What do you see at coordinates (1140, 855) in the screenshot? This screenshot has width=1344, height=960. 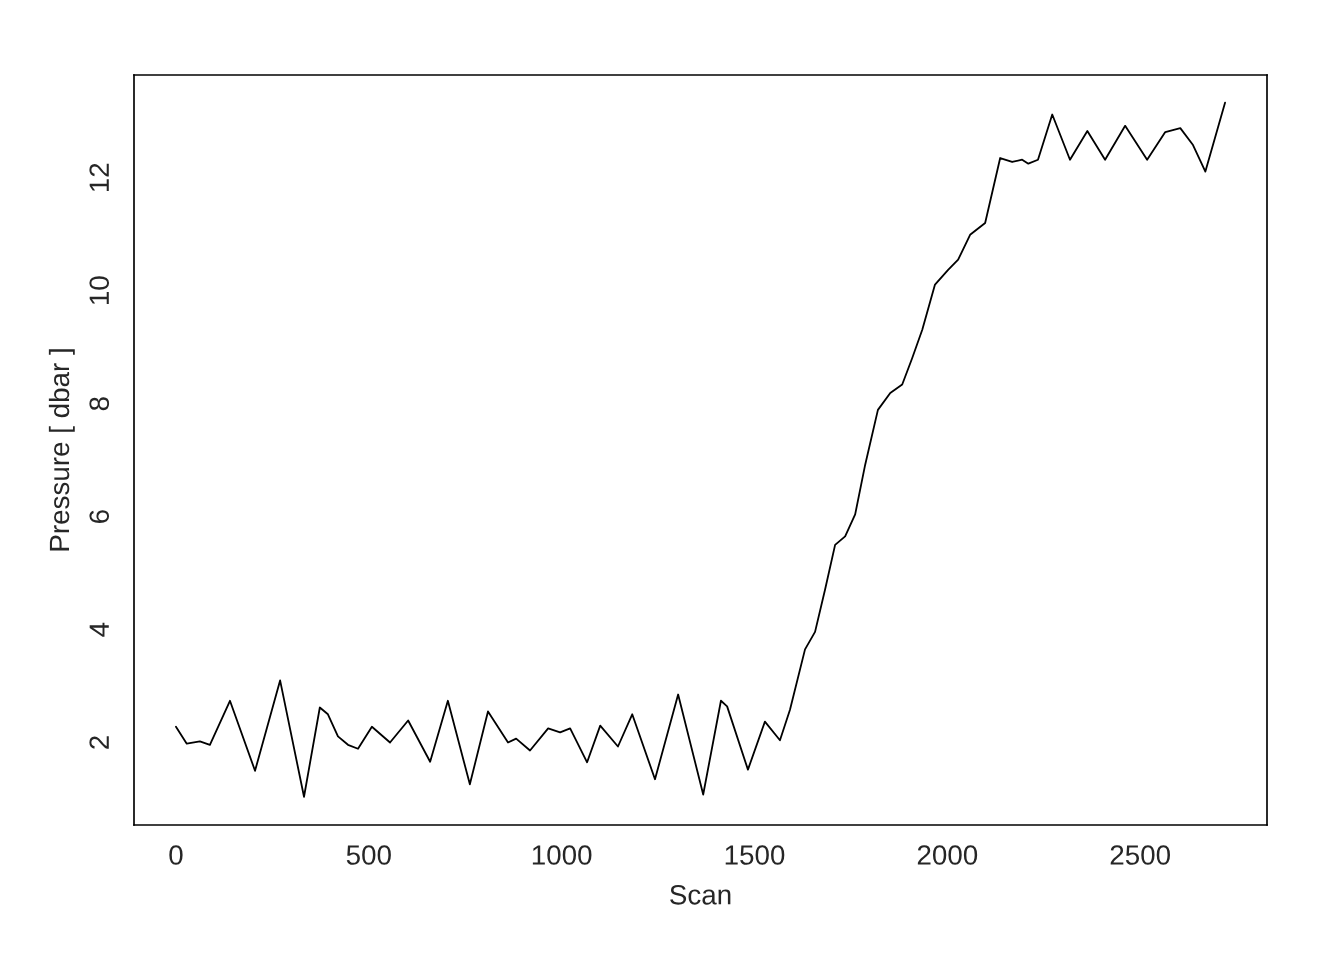 I see `x-tick-label: 2500` at bounding box center [1140, 855].